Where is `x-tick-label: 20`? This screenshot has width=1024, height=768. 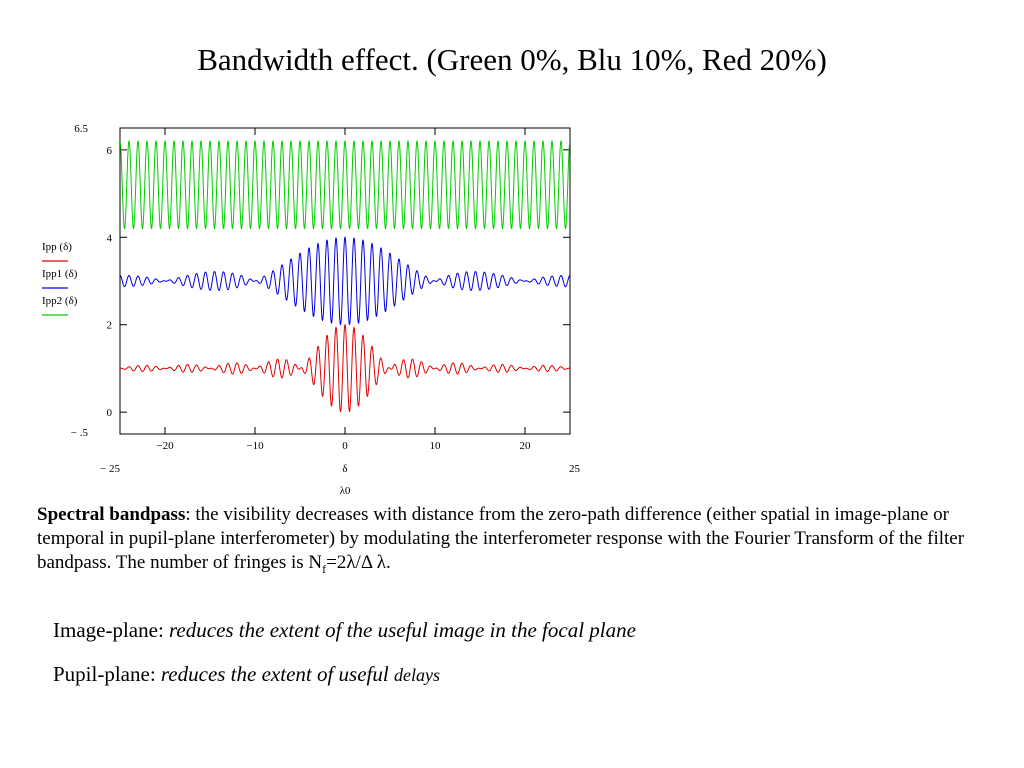 x-tick-label: 20 is located at coordinates (526, 446).